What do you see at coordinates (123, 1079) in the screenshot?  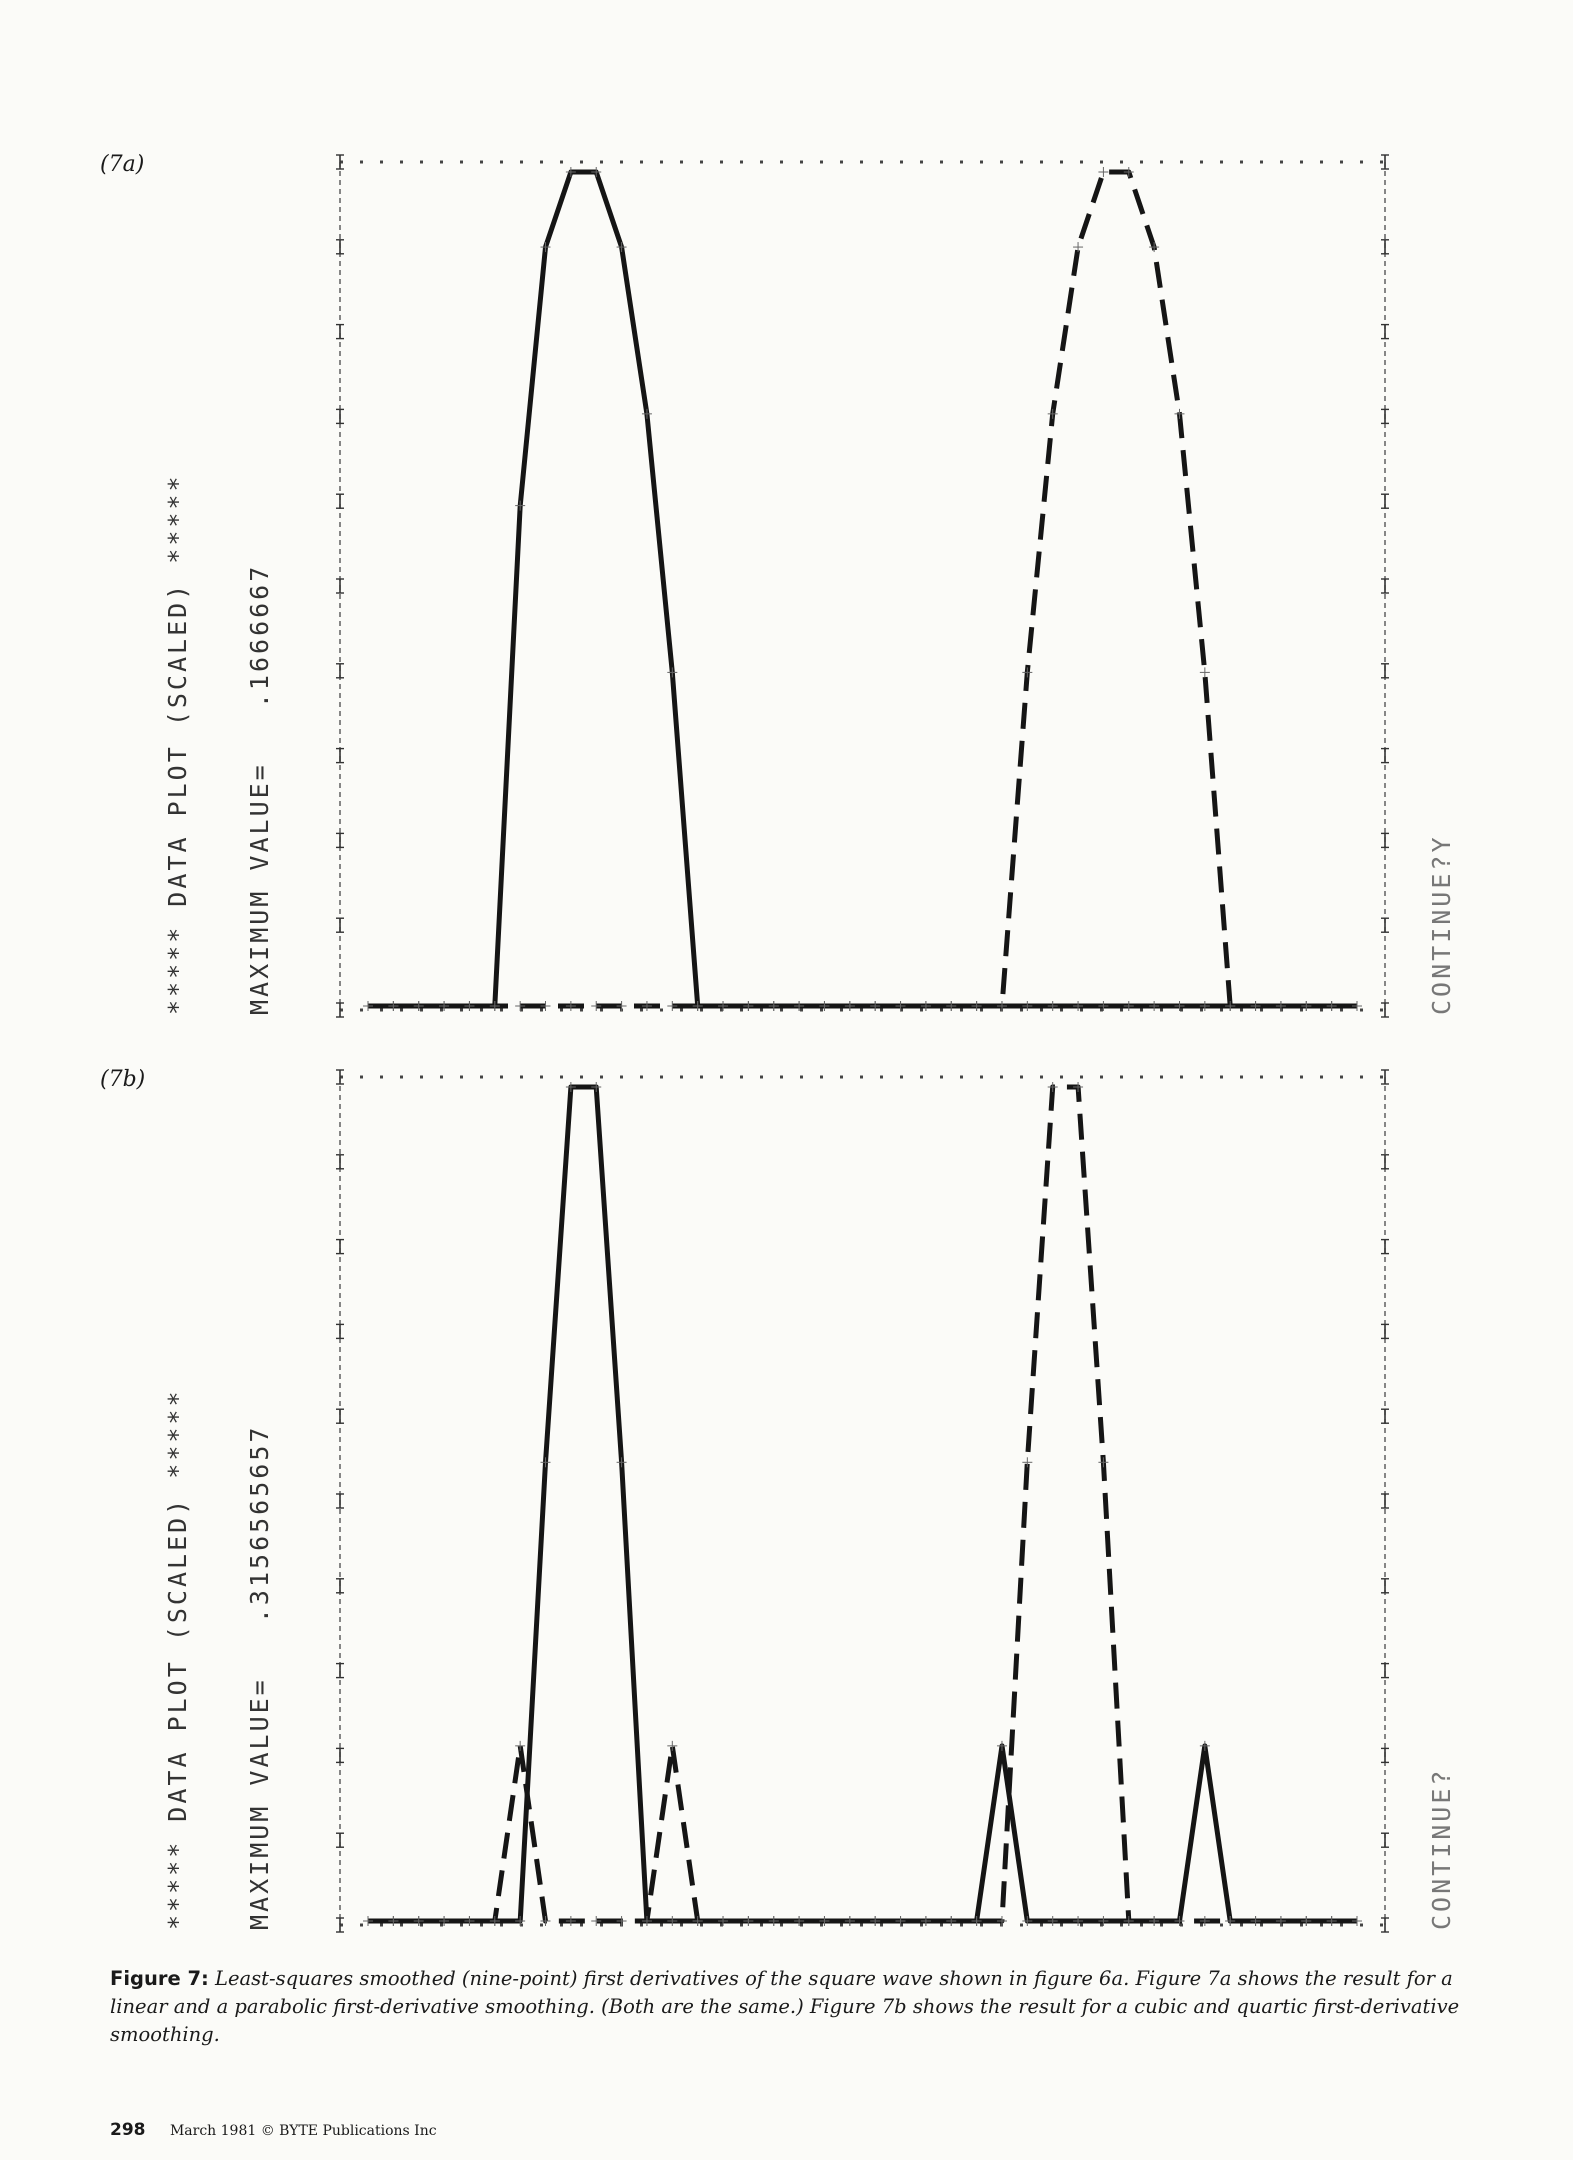 I see `panel-label-b: (7b)` at bounding box center [123, 1079].